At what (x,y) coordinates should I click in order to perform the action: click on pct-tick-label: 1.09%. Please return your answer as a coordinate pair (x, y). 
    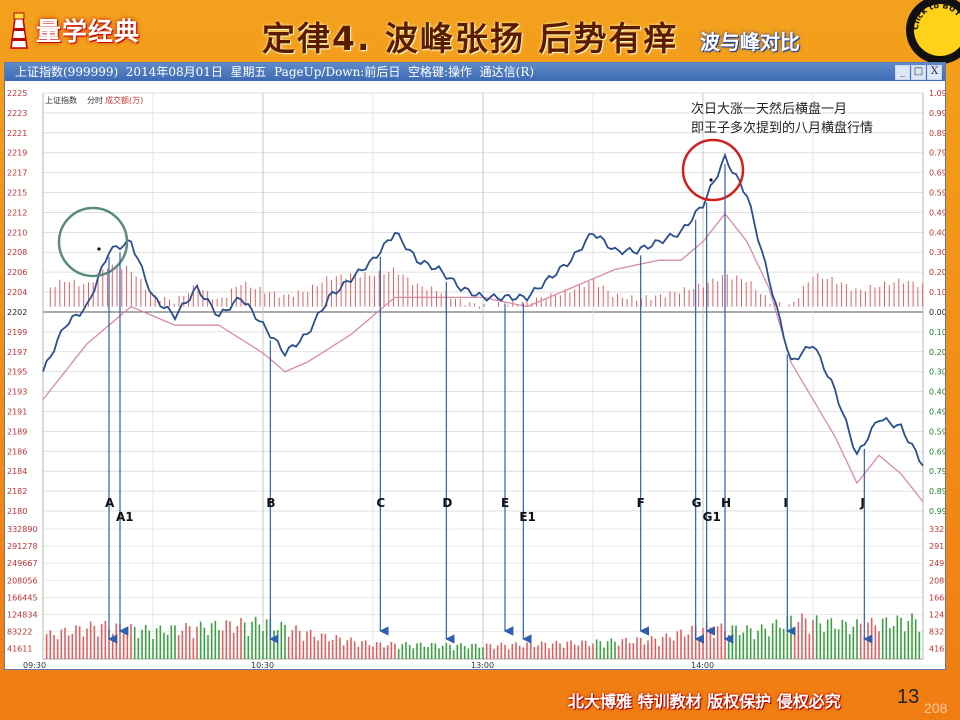
    Looking at the image, I should click on (937, 93).